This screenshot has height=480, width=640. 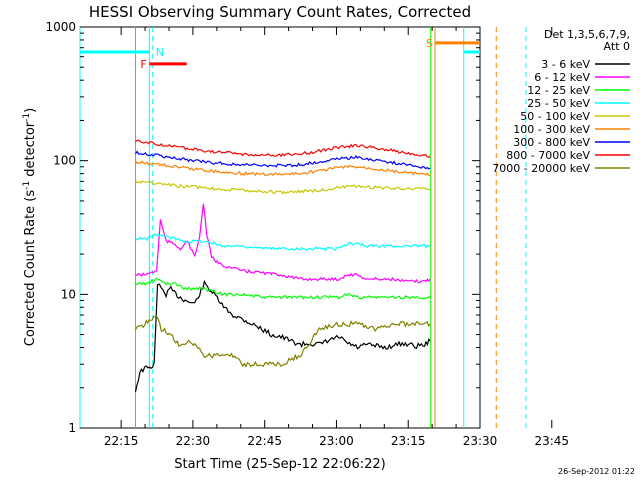 I want to click on flag-bars: NF S, so click(x=280, y=54).